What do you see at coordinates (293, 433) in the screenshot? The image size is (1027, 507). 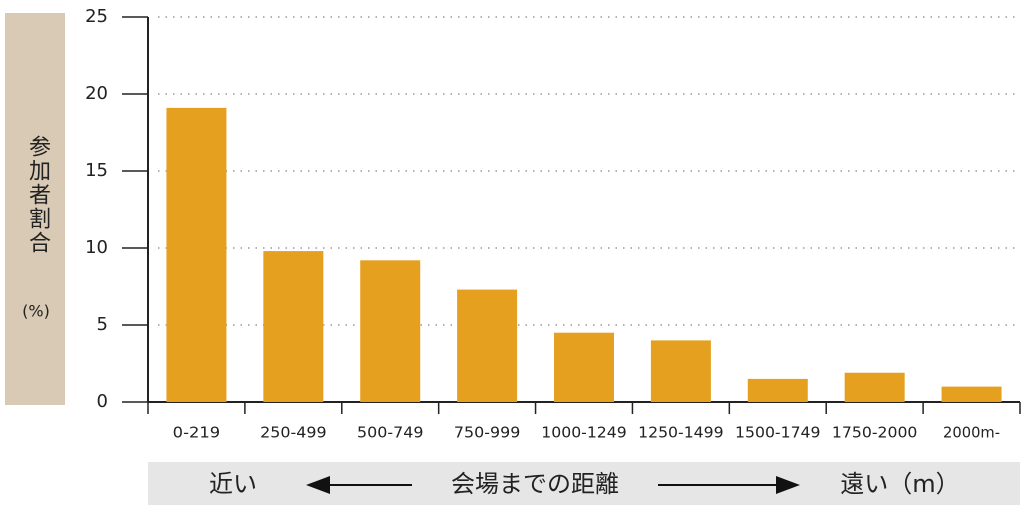 I see `x-tick-label: 250-499` at bounding box center [293, 433].